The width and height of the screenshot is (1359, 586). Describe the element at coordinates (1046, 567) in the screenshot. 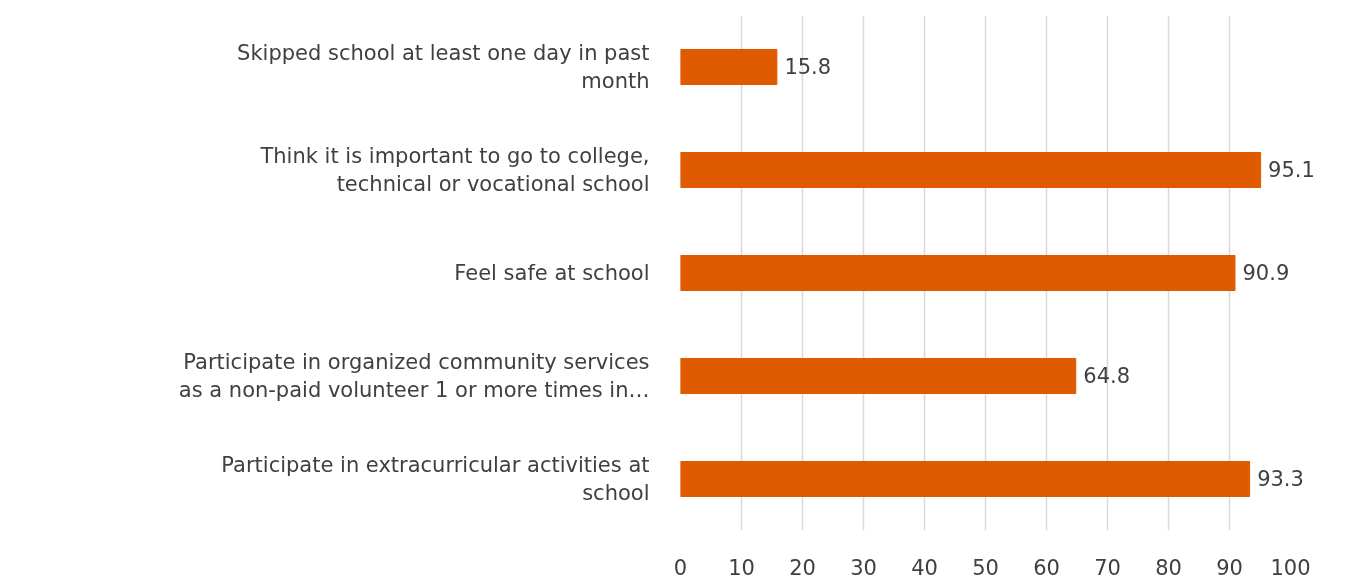

I see `x-tick-label: 60` at that location.